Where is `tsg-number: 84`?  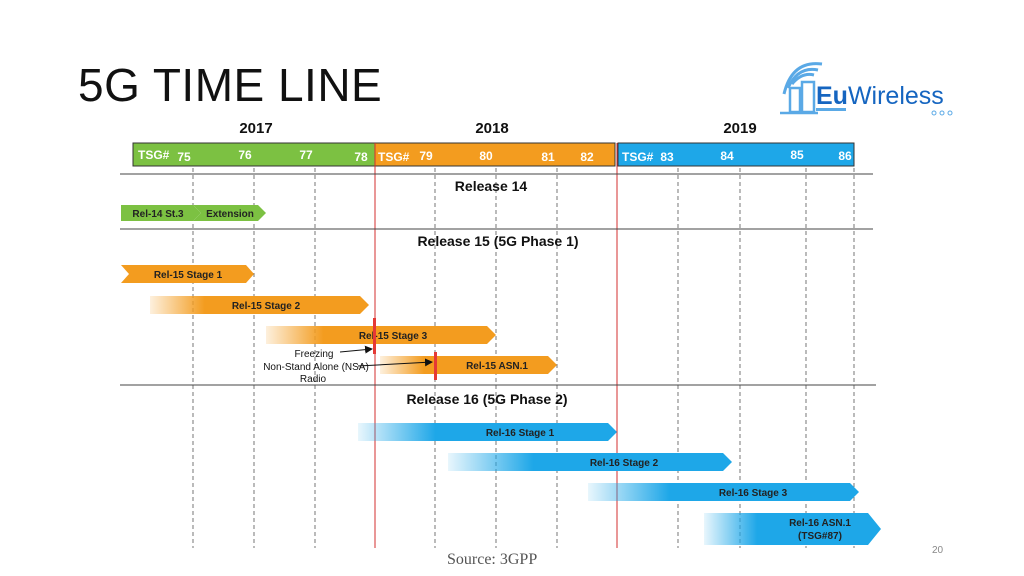 tsg-number: 84 is located at coordinates (727, 156).